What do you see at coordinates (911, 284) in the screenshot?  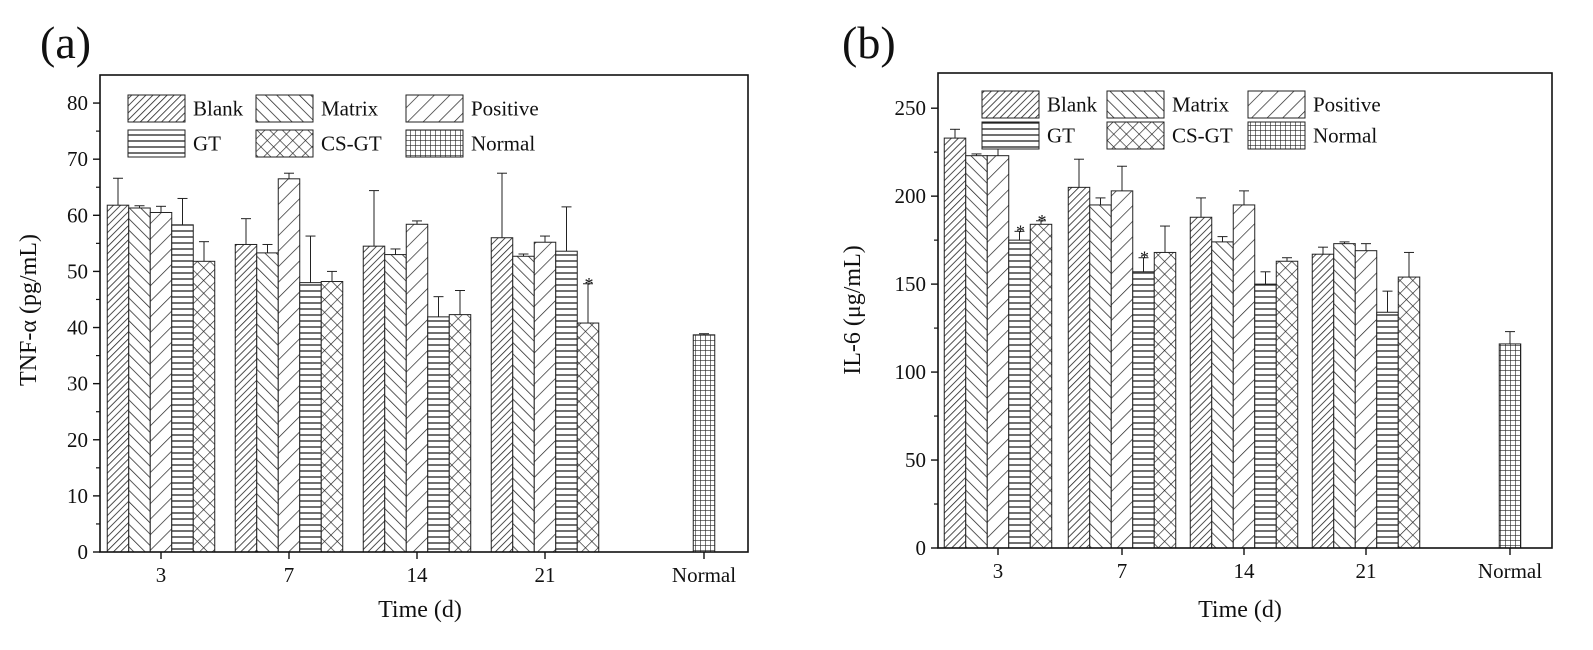 I see `y-tick-label: 150` at bounding box center [911, 284].